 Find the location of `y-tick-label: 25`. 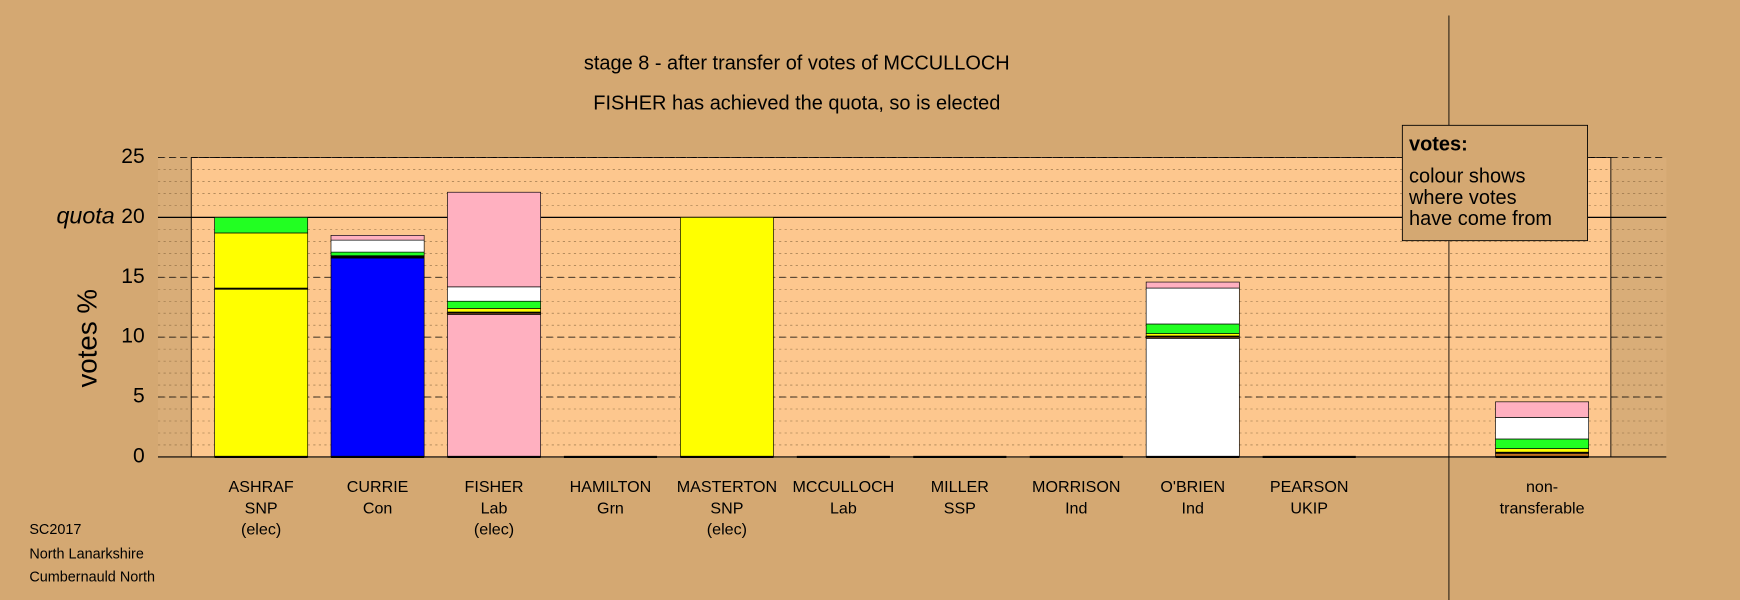

y-tick-label: 25 is located at coordinates (132, 156).